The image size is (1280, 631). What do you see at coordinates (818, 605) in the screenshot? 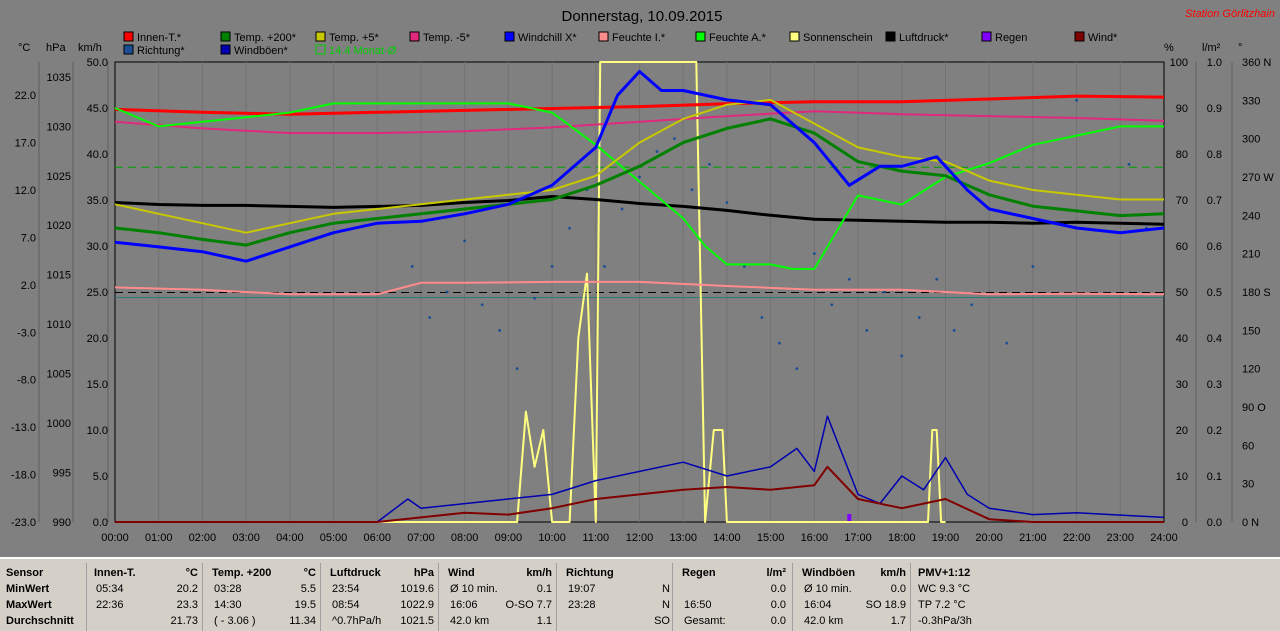
I see `stats-boen-label: 16:04` at bounding box center [818, 605].